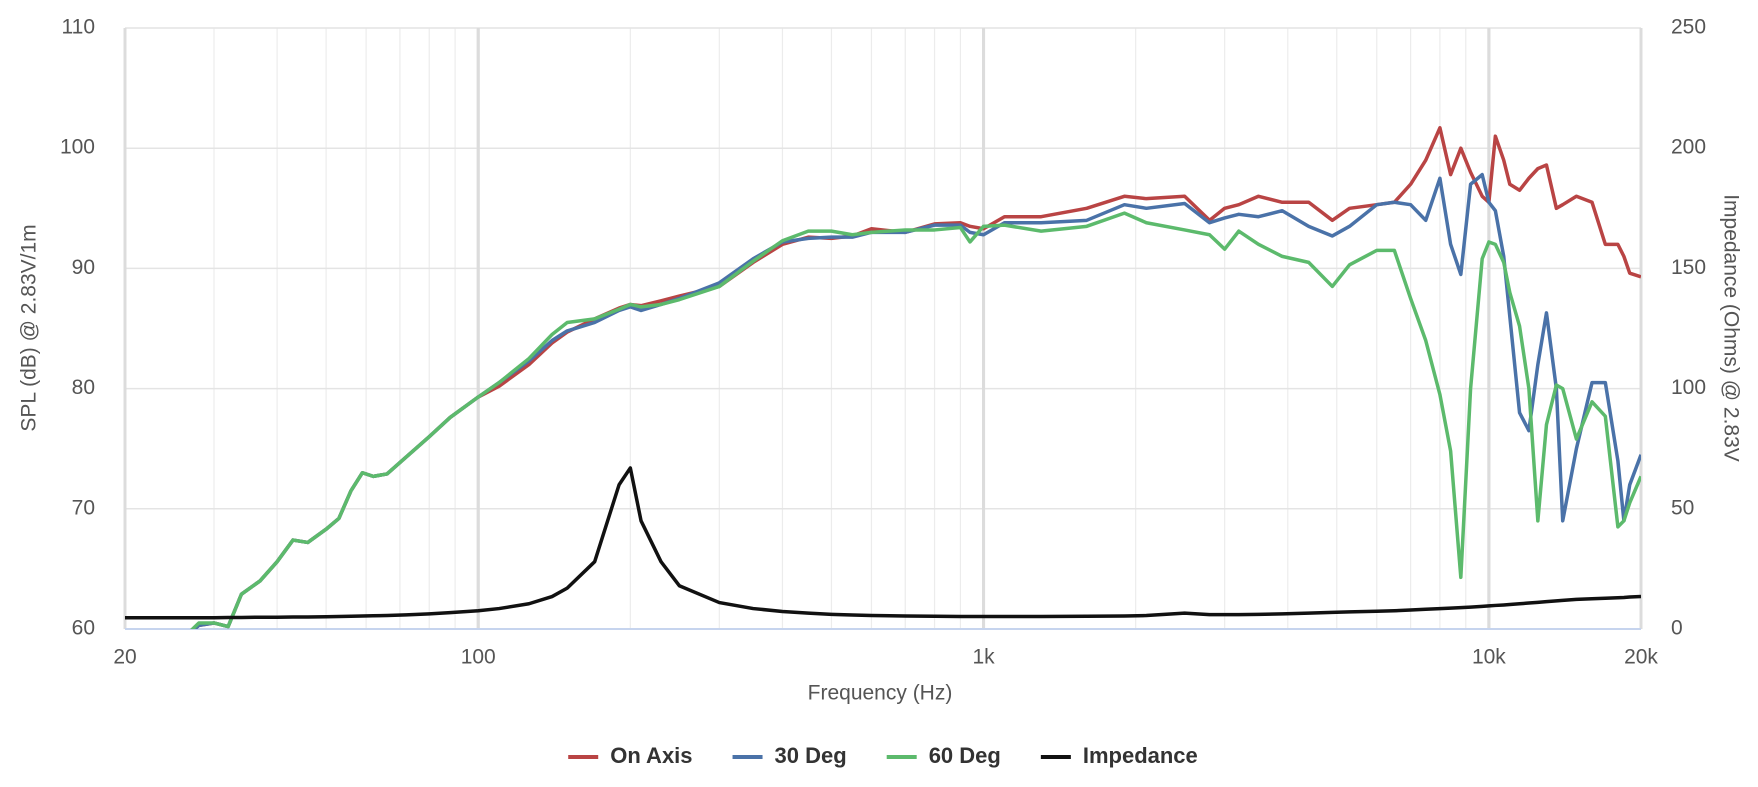 The image size is (1758, 787). Describe the element at coordinates (880, 693) in the screenshot. I see `x-axis-title: Frequency (Hz)` at that location.